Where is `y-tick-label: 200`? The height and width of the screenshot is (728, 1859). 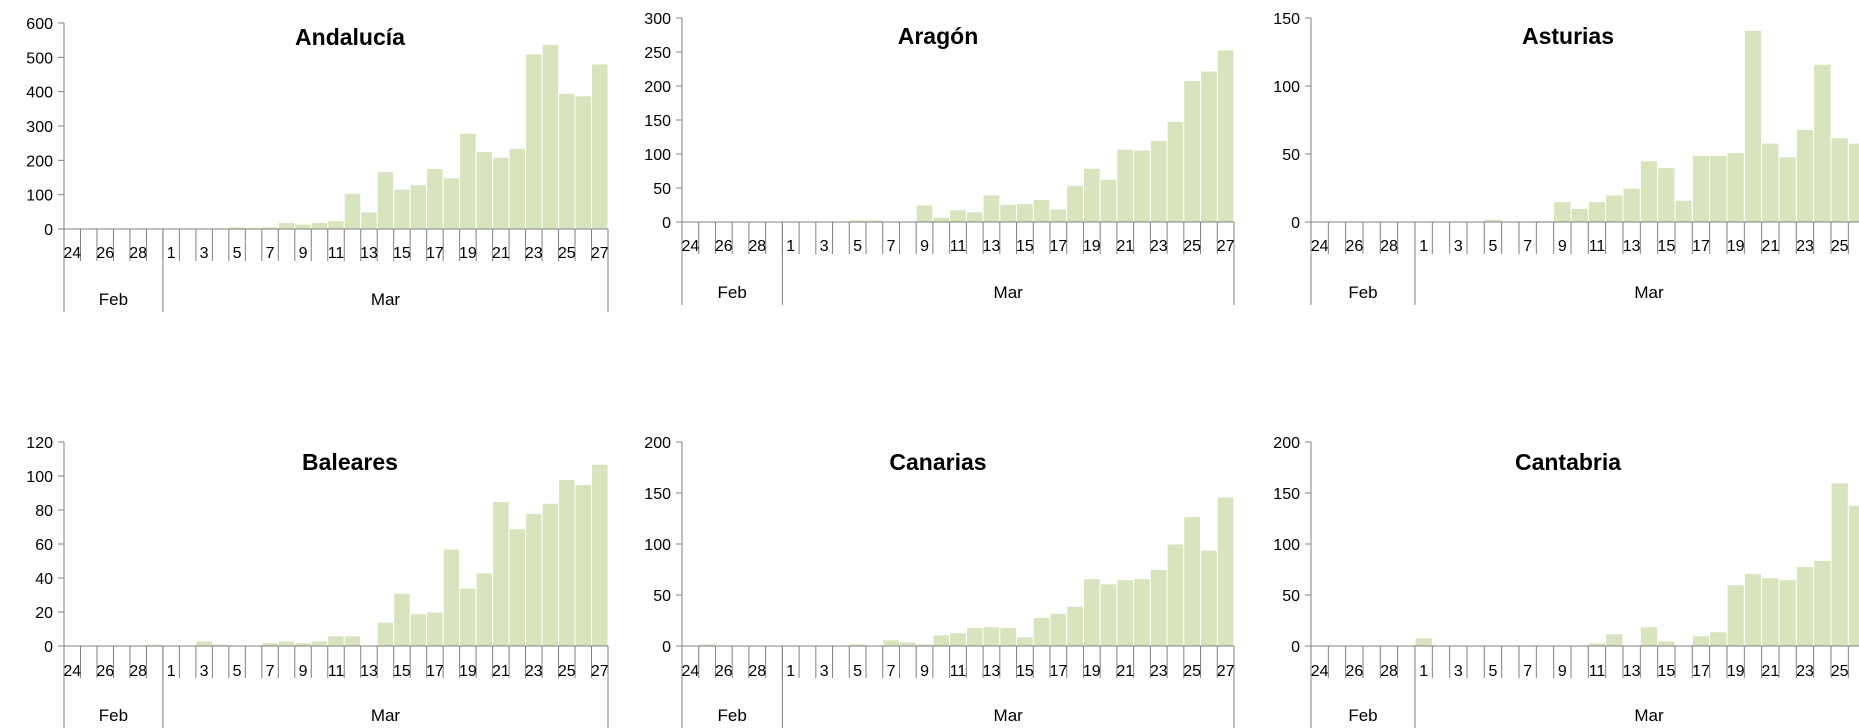 y-tick-label: 200 is located at coordinates (1286, 443).